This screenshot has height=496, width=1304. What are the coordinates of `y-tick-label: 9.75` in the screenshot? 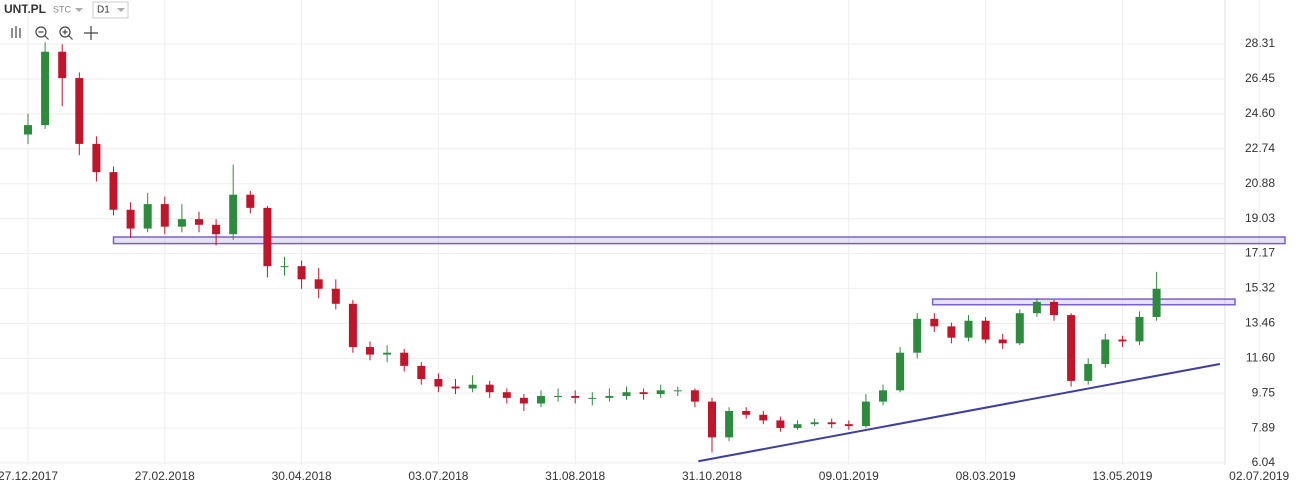 It's located at (1264, 392).